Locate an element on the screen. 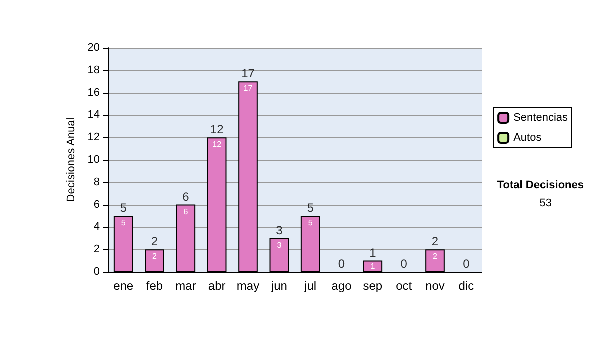 The image size is (600, 340). x-tick-label: abr is located at coordinates (217, 286).